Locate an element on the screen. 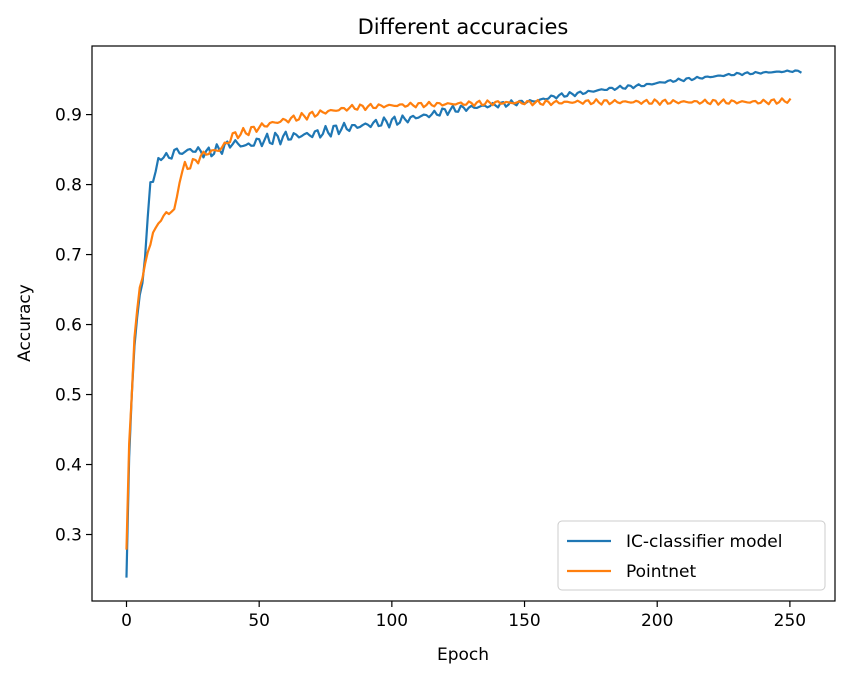 The width and height of the screenshot is (850, 678). y-tick-label: 0.8 is located at coordinates (68, 186).